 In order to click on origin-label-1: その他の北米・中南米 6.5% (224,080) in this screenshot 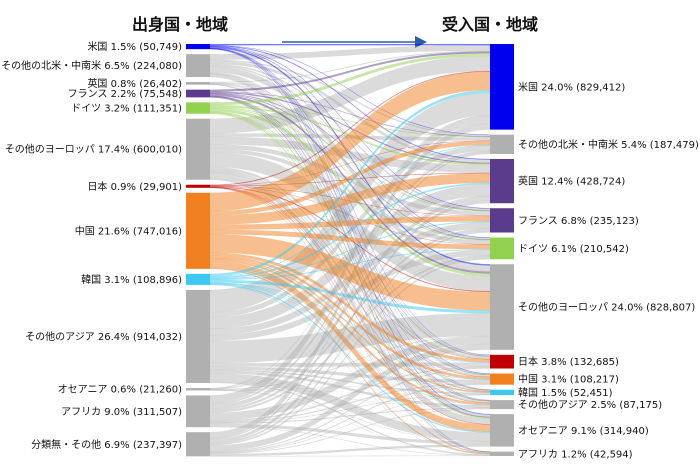, I will do `click(91, 65)`.